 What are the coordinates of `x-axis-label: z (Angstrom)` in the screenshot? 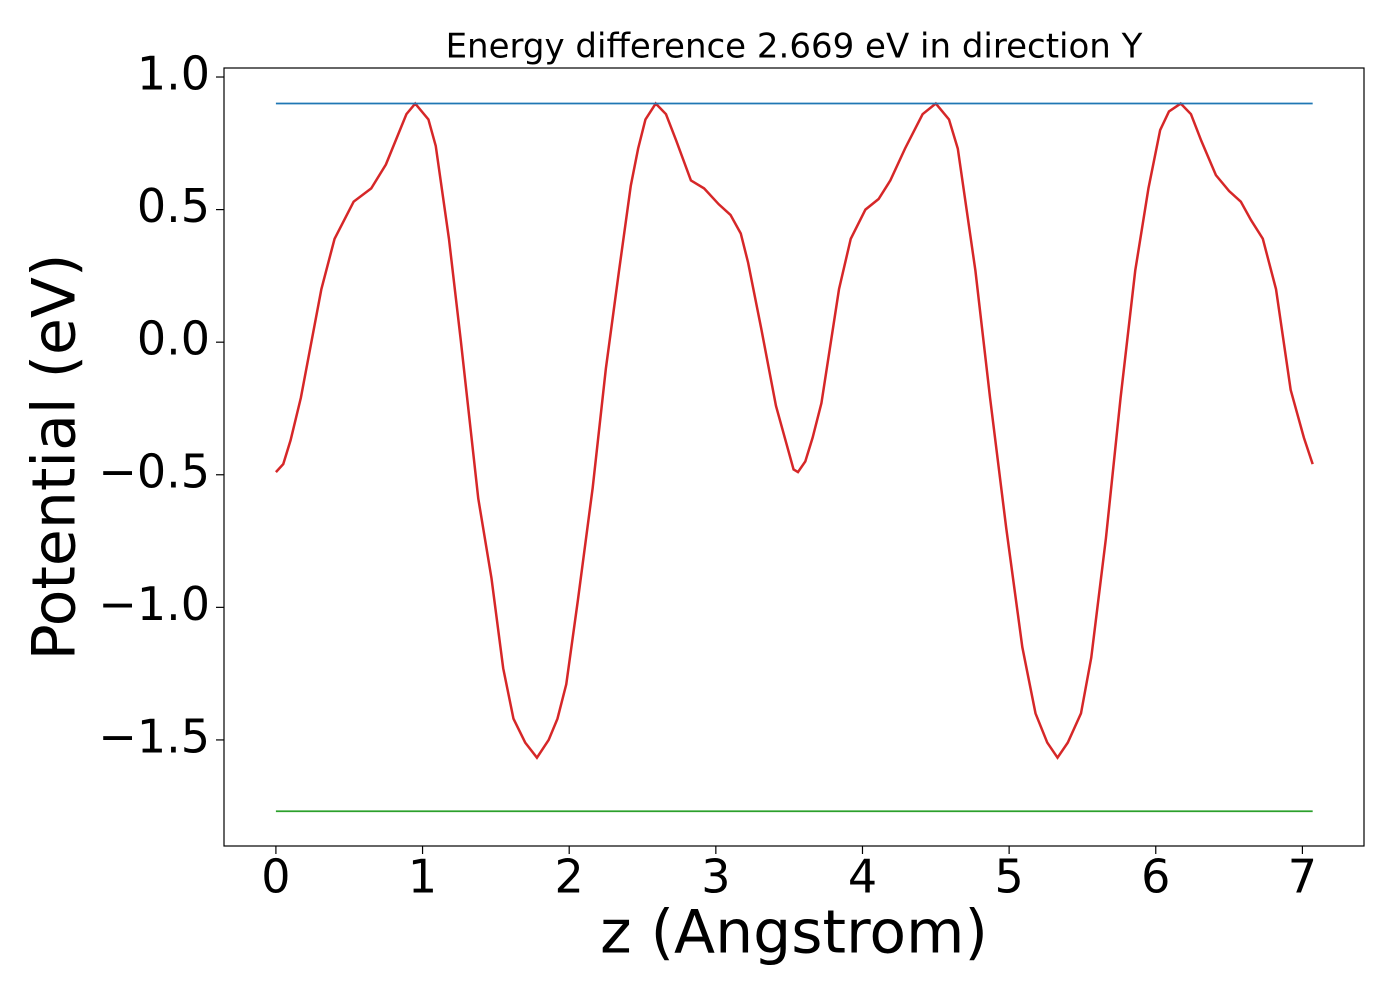 It's located at (794, 933).